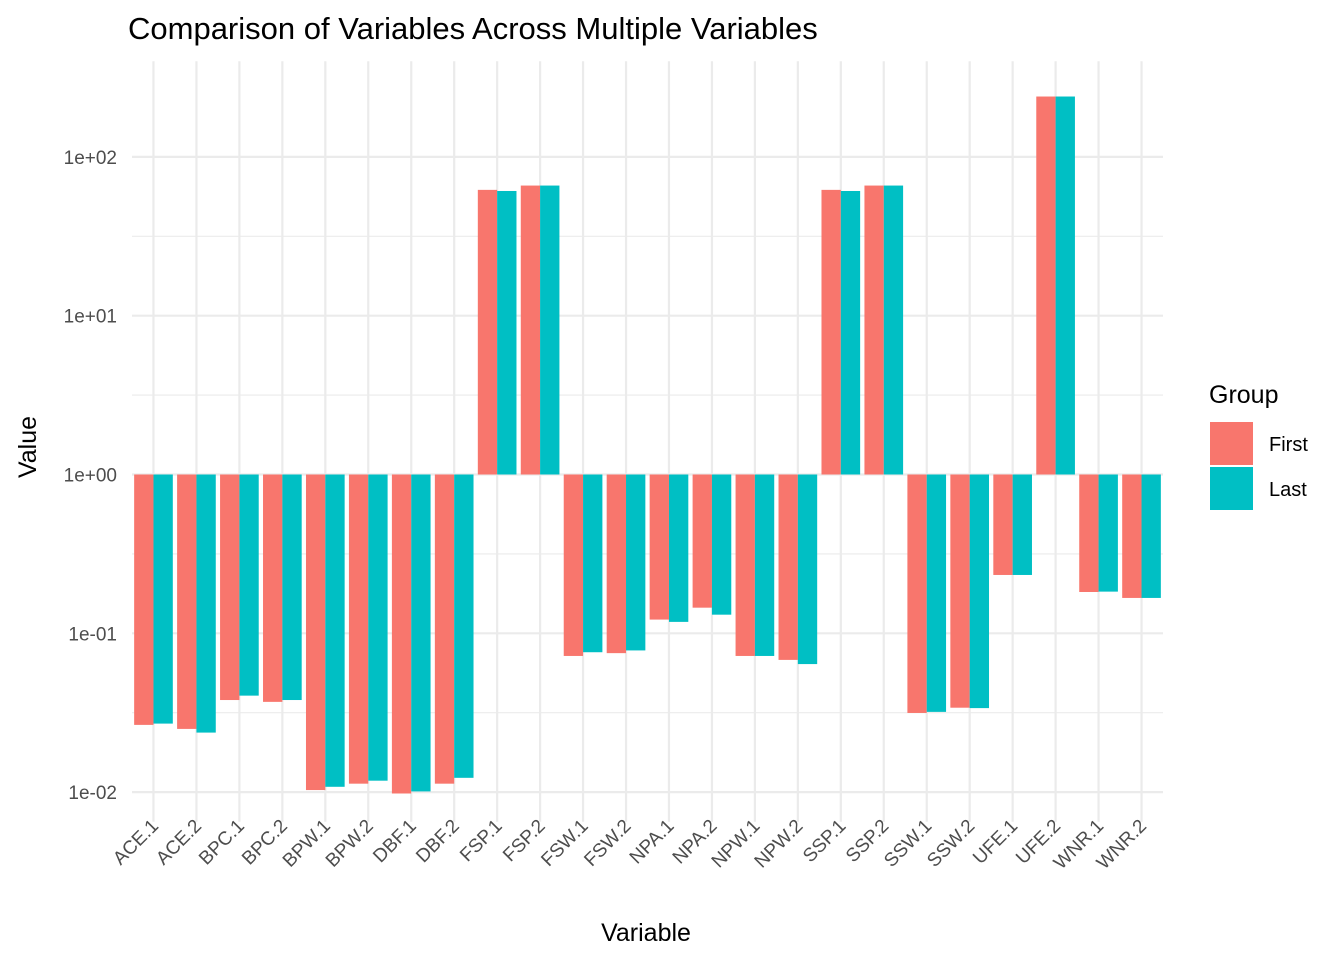  I want to click on bar-SSP.1-first, so click(831, 332).